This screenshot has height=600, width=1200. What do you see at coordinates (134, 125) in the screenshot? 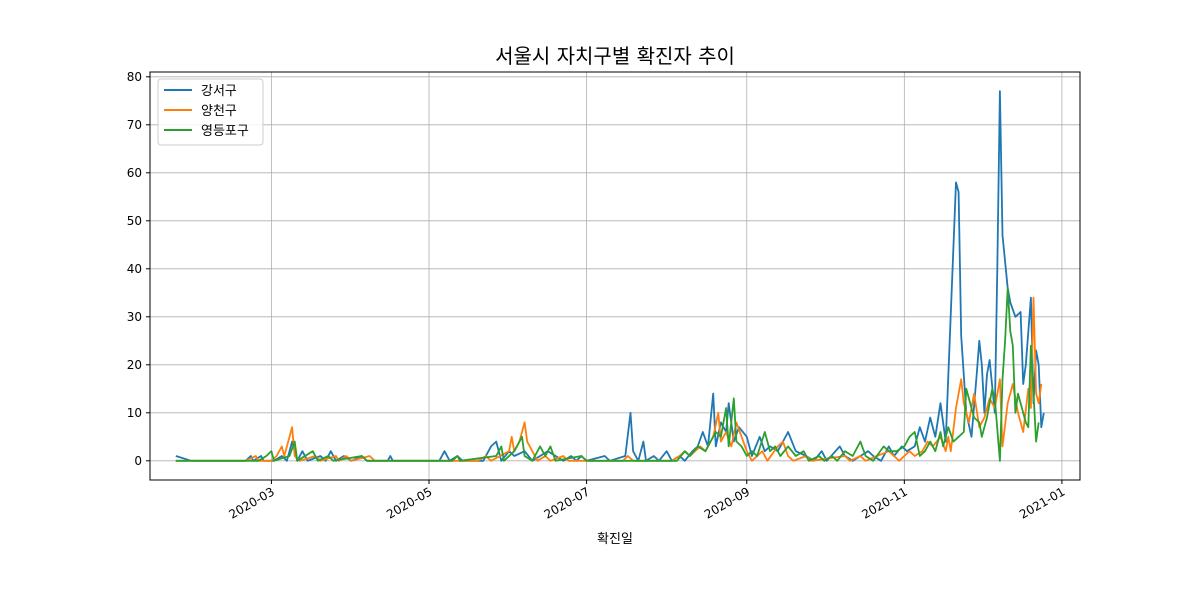
I see `y-tick-label: 70` at bounding box center [134, 125].